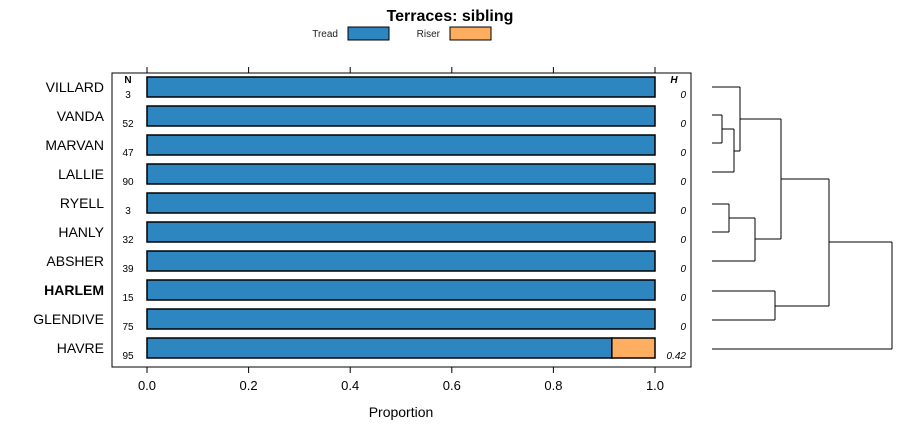  What do you see at coordinates (127, 80) in the screenshot?
I see `n-column-header: N` at bounding box center [127, 80].